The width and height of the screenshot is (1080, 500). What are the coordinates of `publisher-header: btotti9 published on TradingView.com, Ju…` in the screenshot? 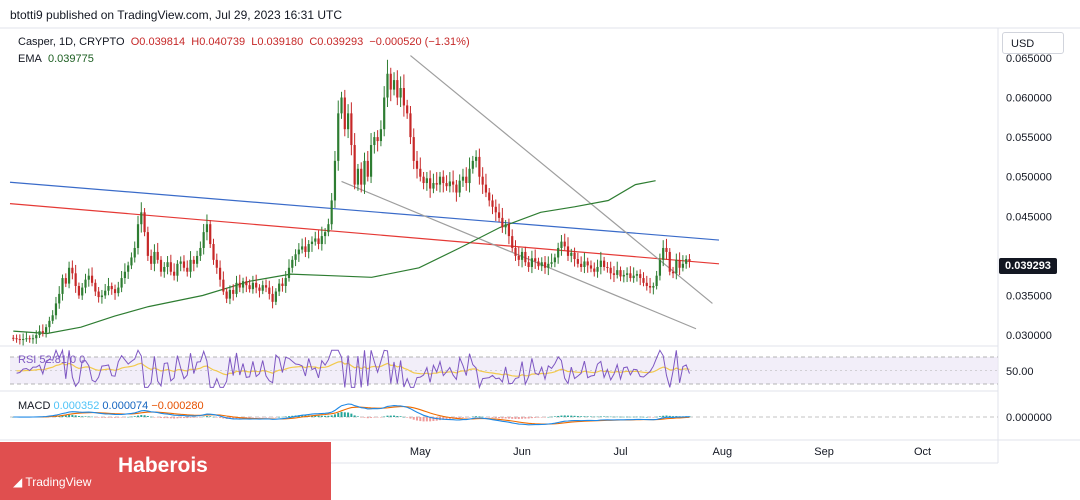 It's located at (176, 15).